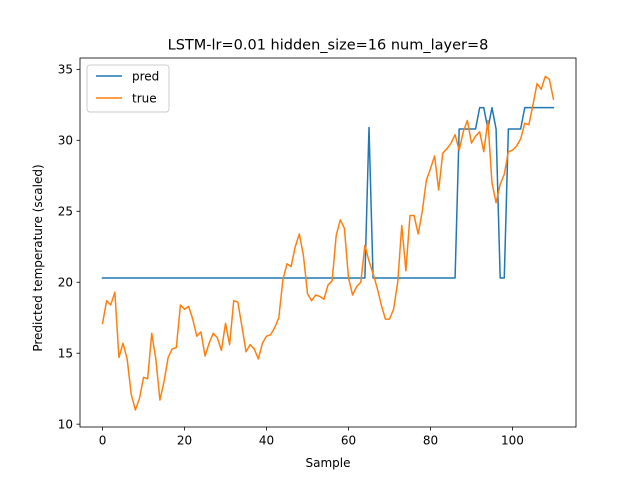 The width and height of the screenshot is (640, 480). I want to click on legend: pred true, so click(128, 88).